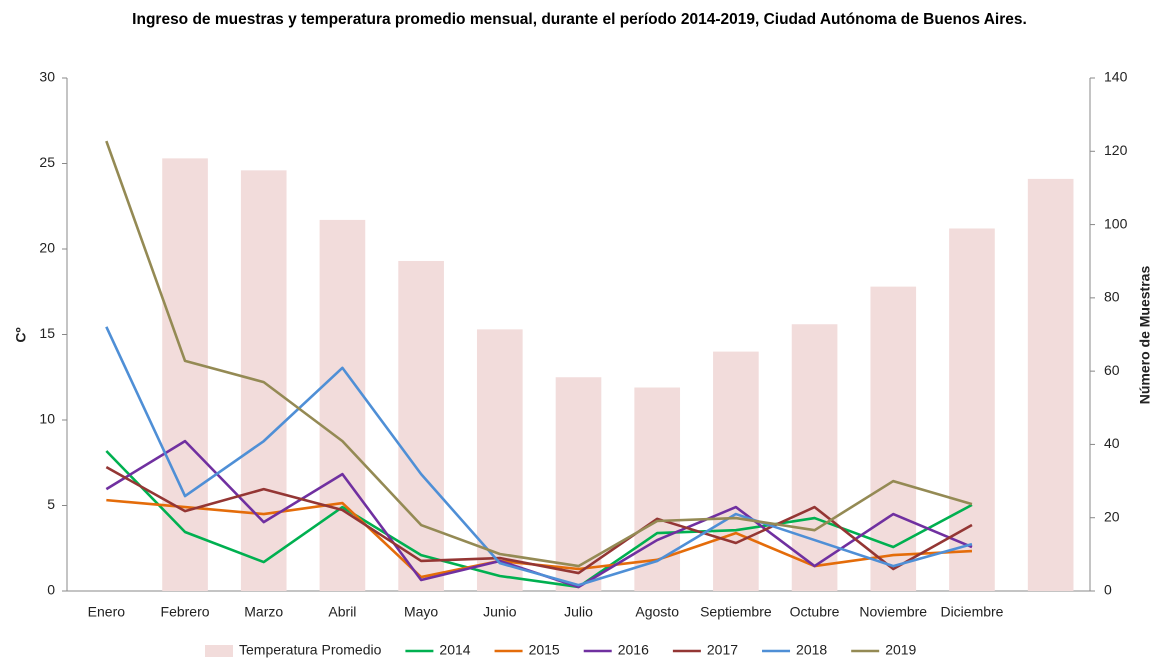 The height and width of the screenshot is (659, 1159). What do you see at coordinates (107, 612) in the screenshot?
I see `x-tick-label: Enero` at bounding box center [107, 612].